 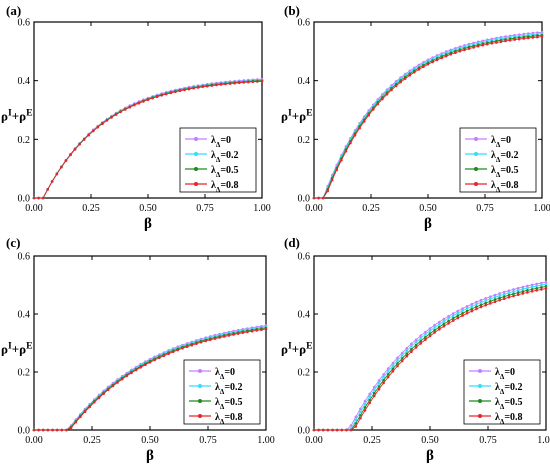 I want to click on legend-swatch-marker, so click(x=196, y=154).